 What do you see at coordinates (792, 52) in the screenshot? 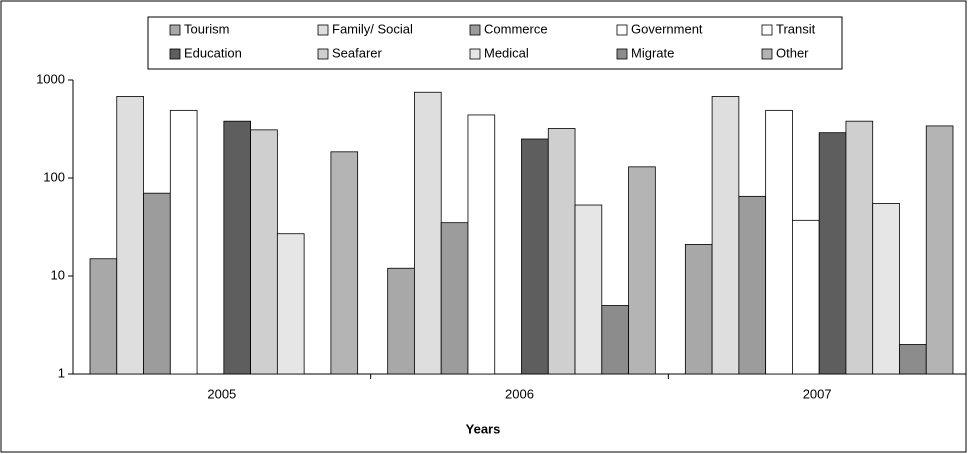
I see `legend-label: Other` at bounding box center [792, 52].